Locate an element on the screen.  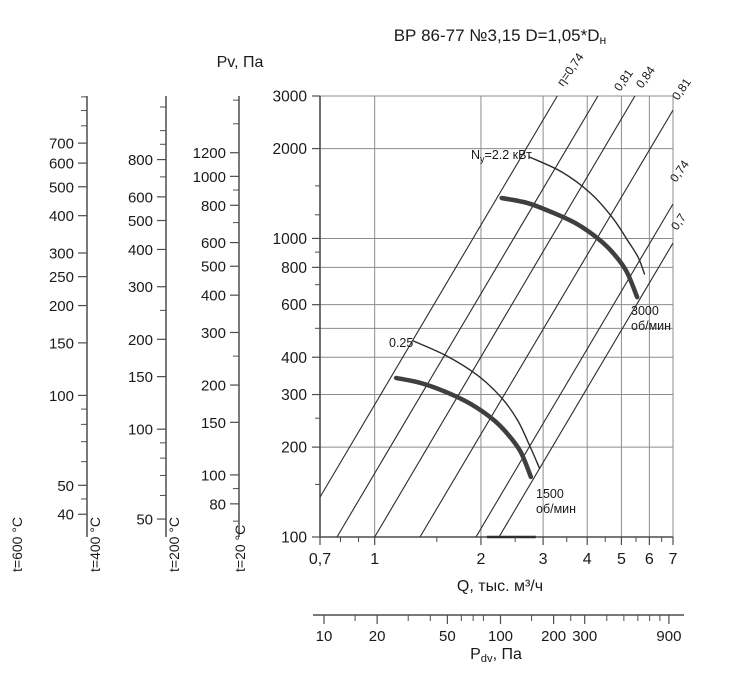
pv-tick-label-3000: 3000 is located at coordinates (290, 97).